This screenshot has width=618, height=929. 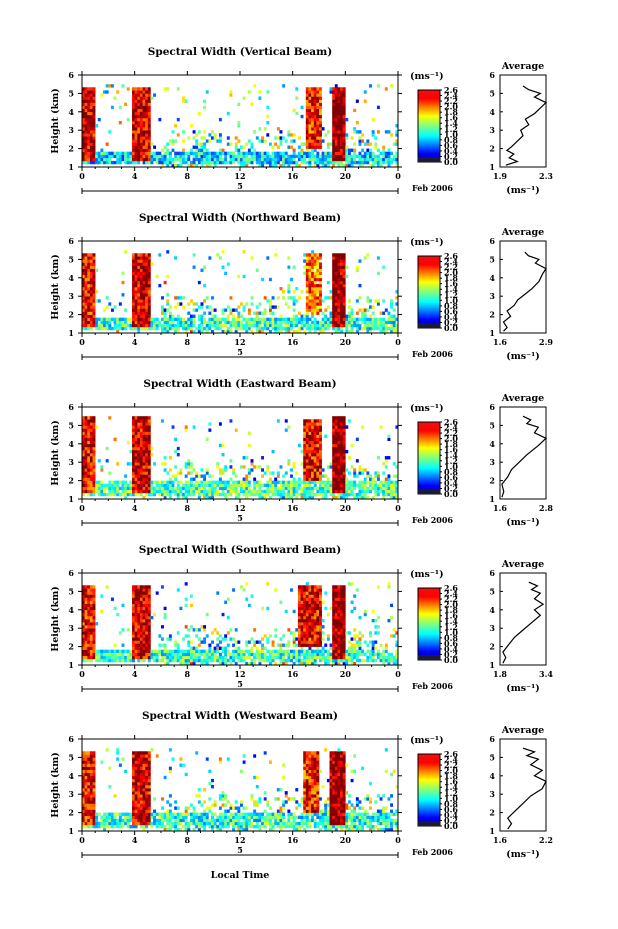 I want to click on y-tick-label: 1, so click(x=71, y=167).